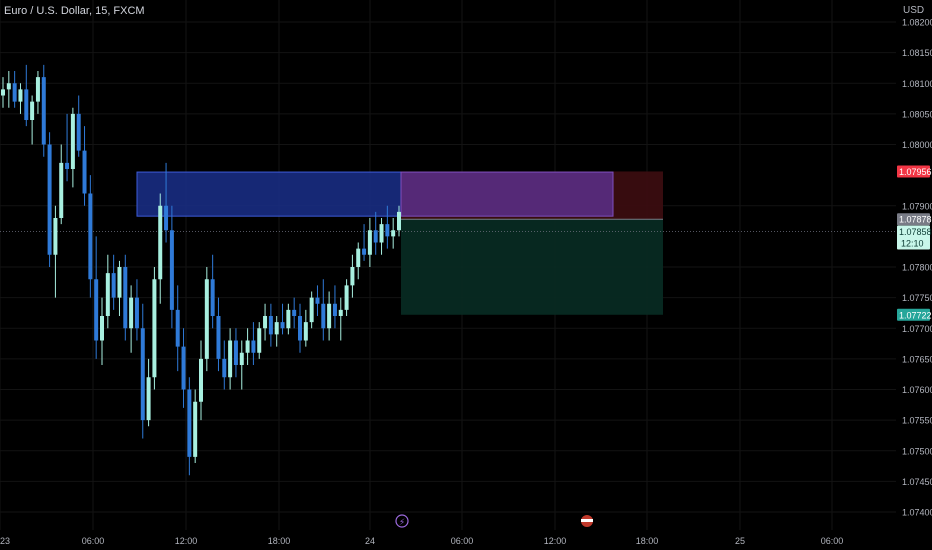 The height and width of the screenshot is (550, 932). Describe the element at coordinates (494, 521) in the screenshot. I see `event-markers: ⚡` at that location.